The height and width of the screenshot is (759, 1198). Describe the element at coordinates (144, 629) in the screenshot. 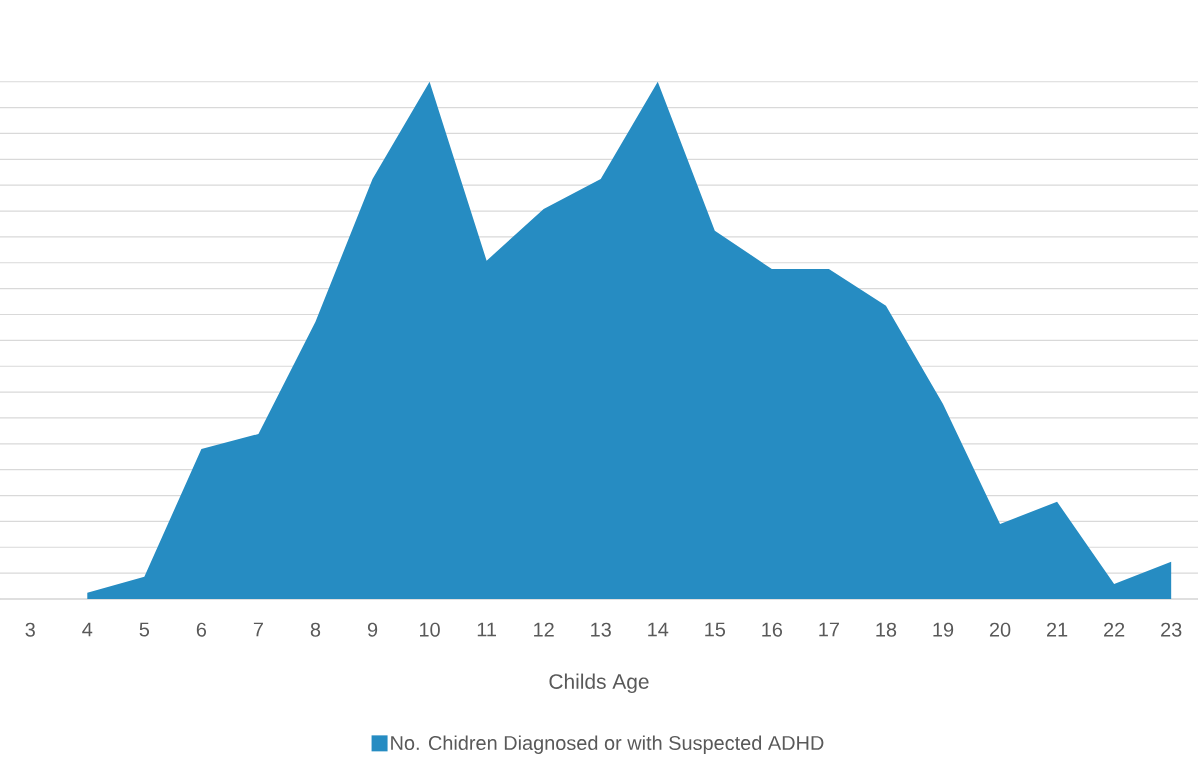

I see `x-tick-label: 5` at that location.